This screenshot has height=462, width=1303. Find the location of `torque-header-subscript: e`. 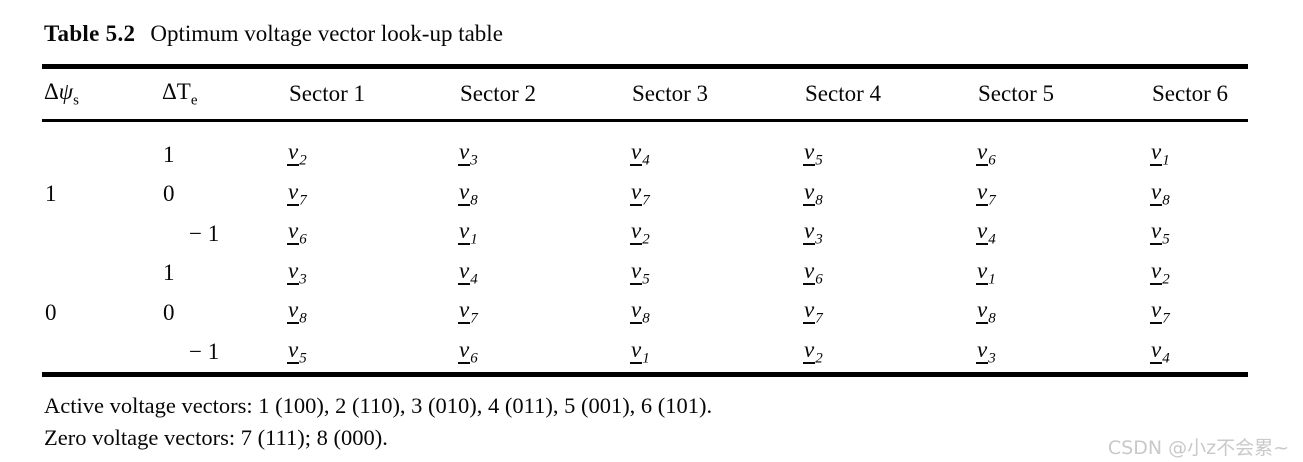

torque-header-subscript: e is located at coordinates (194, 100).